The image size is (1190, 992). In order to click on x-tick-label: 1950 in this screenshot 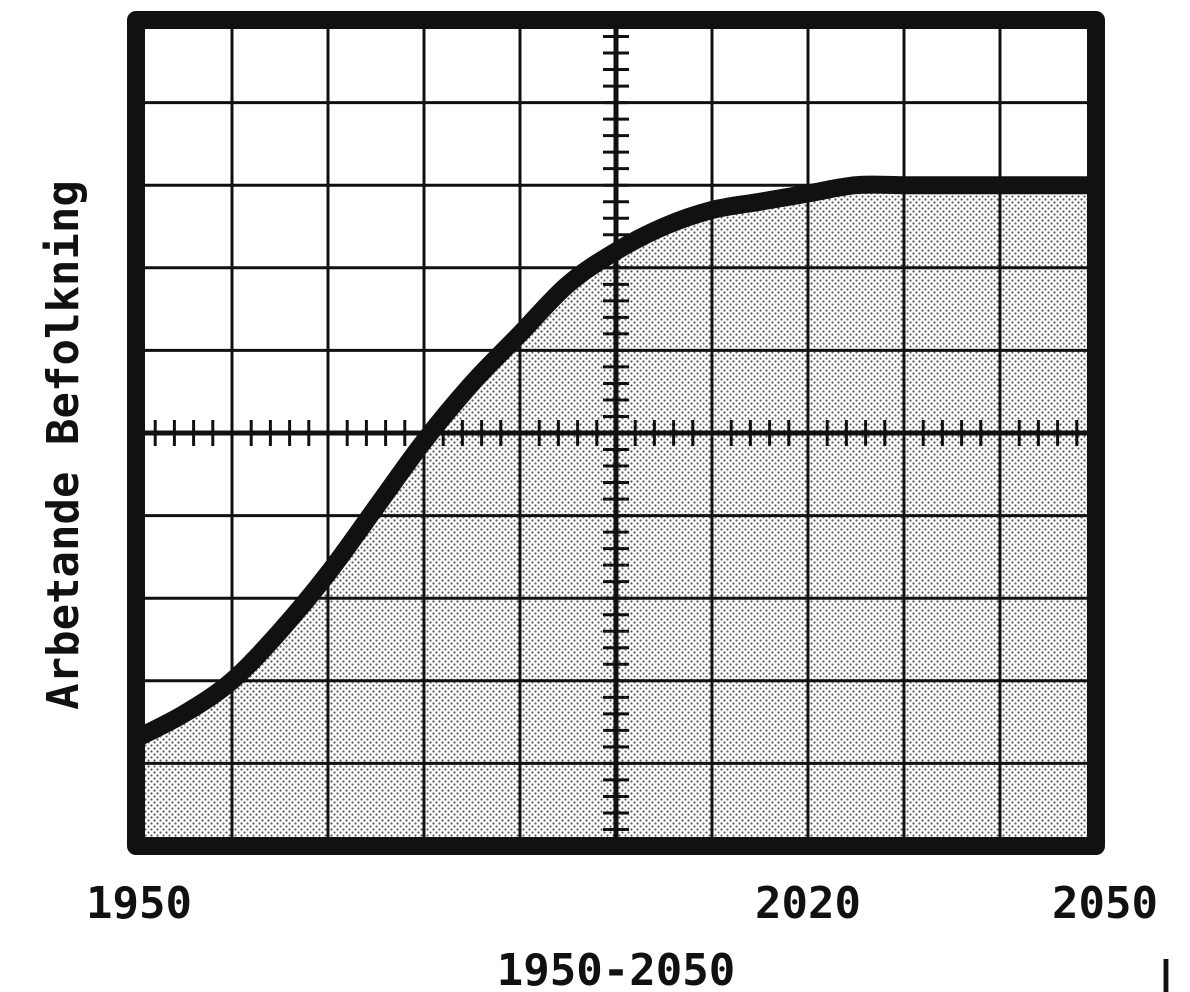, I will do `click(139, 903)`.